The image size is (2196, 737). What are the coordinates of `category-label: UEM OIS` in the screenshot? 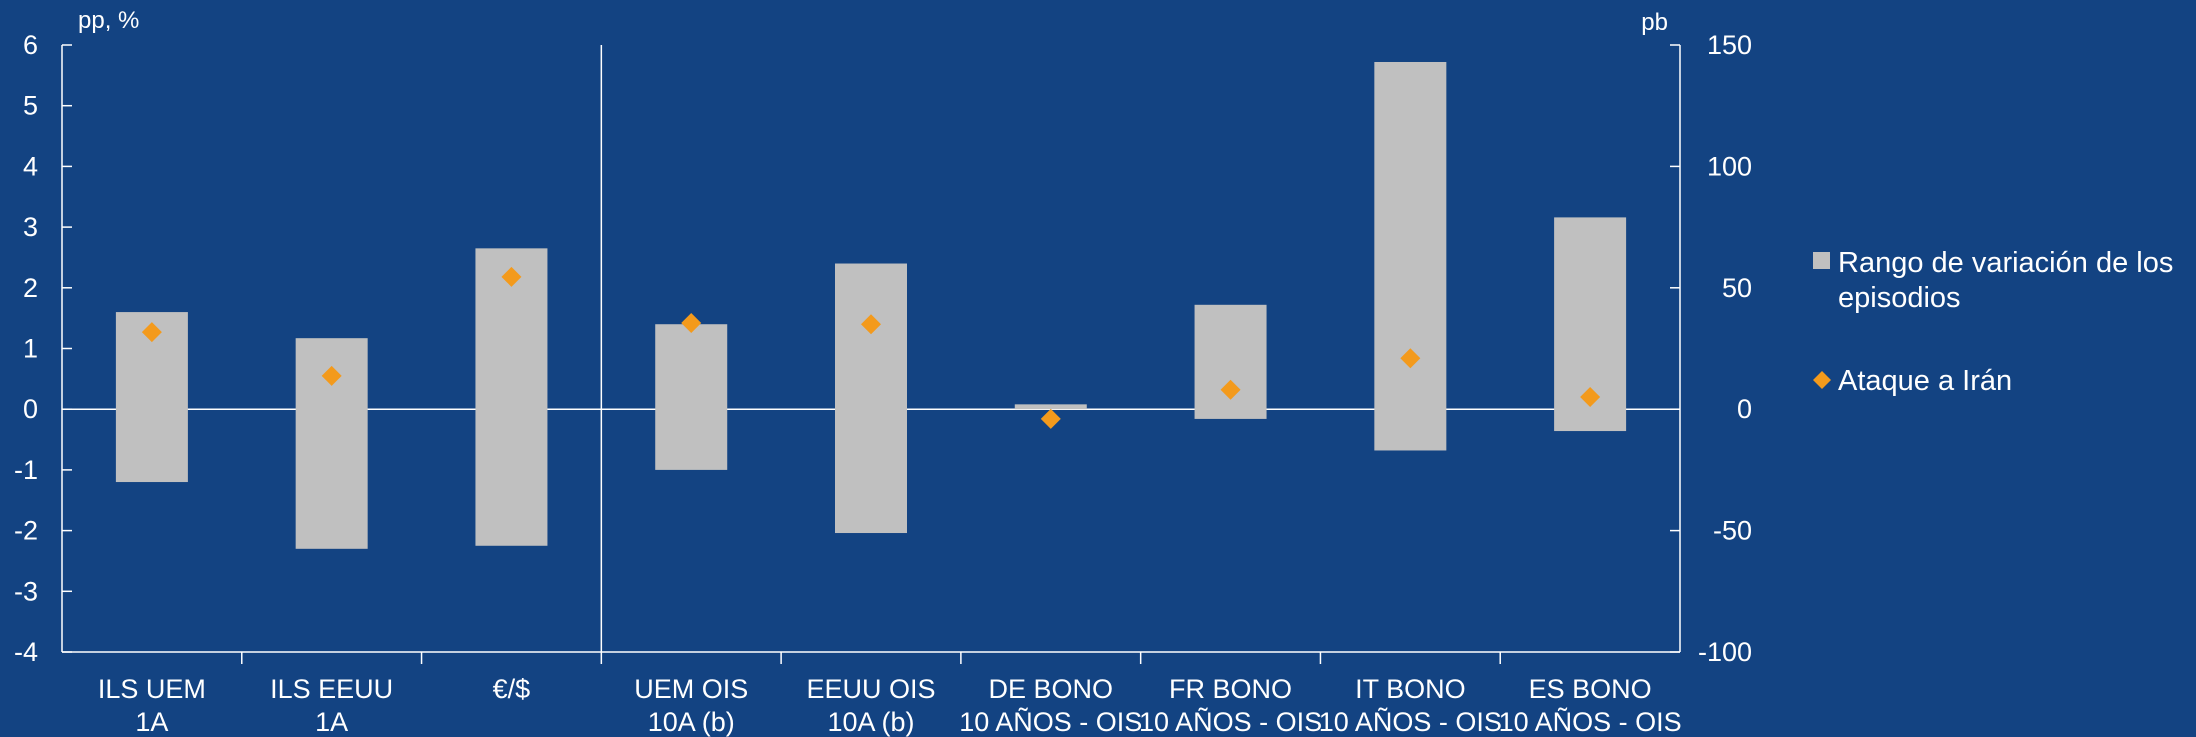 It's located at (691, 689).